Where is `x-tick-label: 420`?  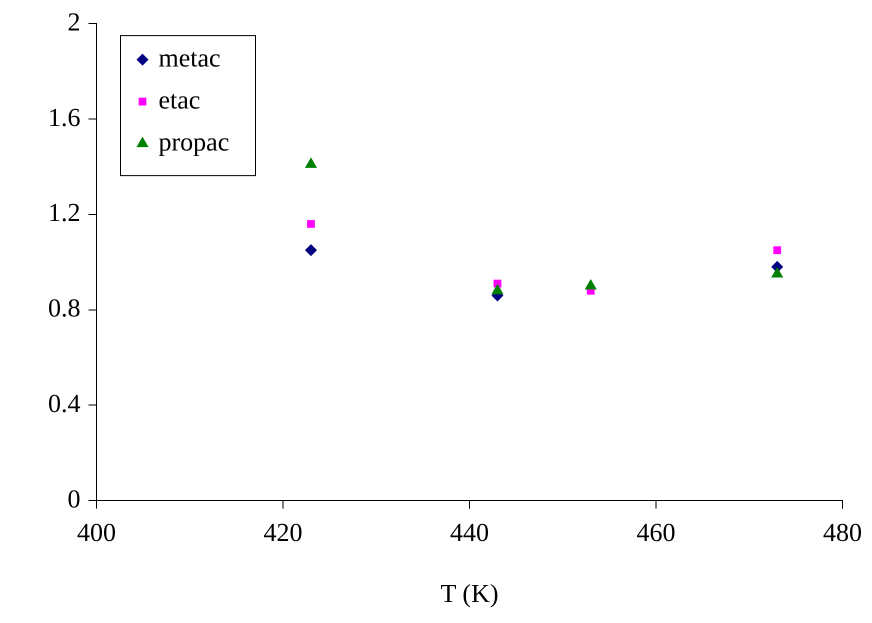 x-tick-label: 420 is located at coordinates (283, 533).